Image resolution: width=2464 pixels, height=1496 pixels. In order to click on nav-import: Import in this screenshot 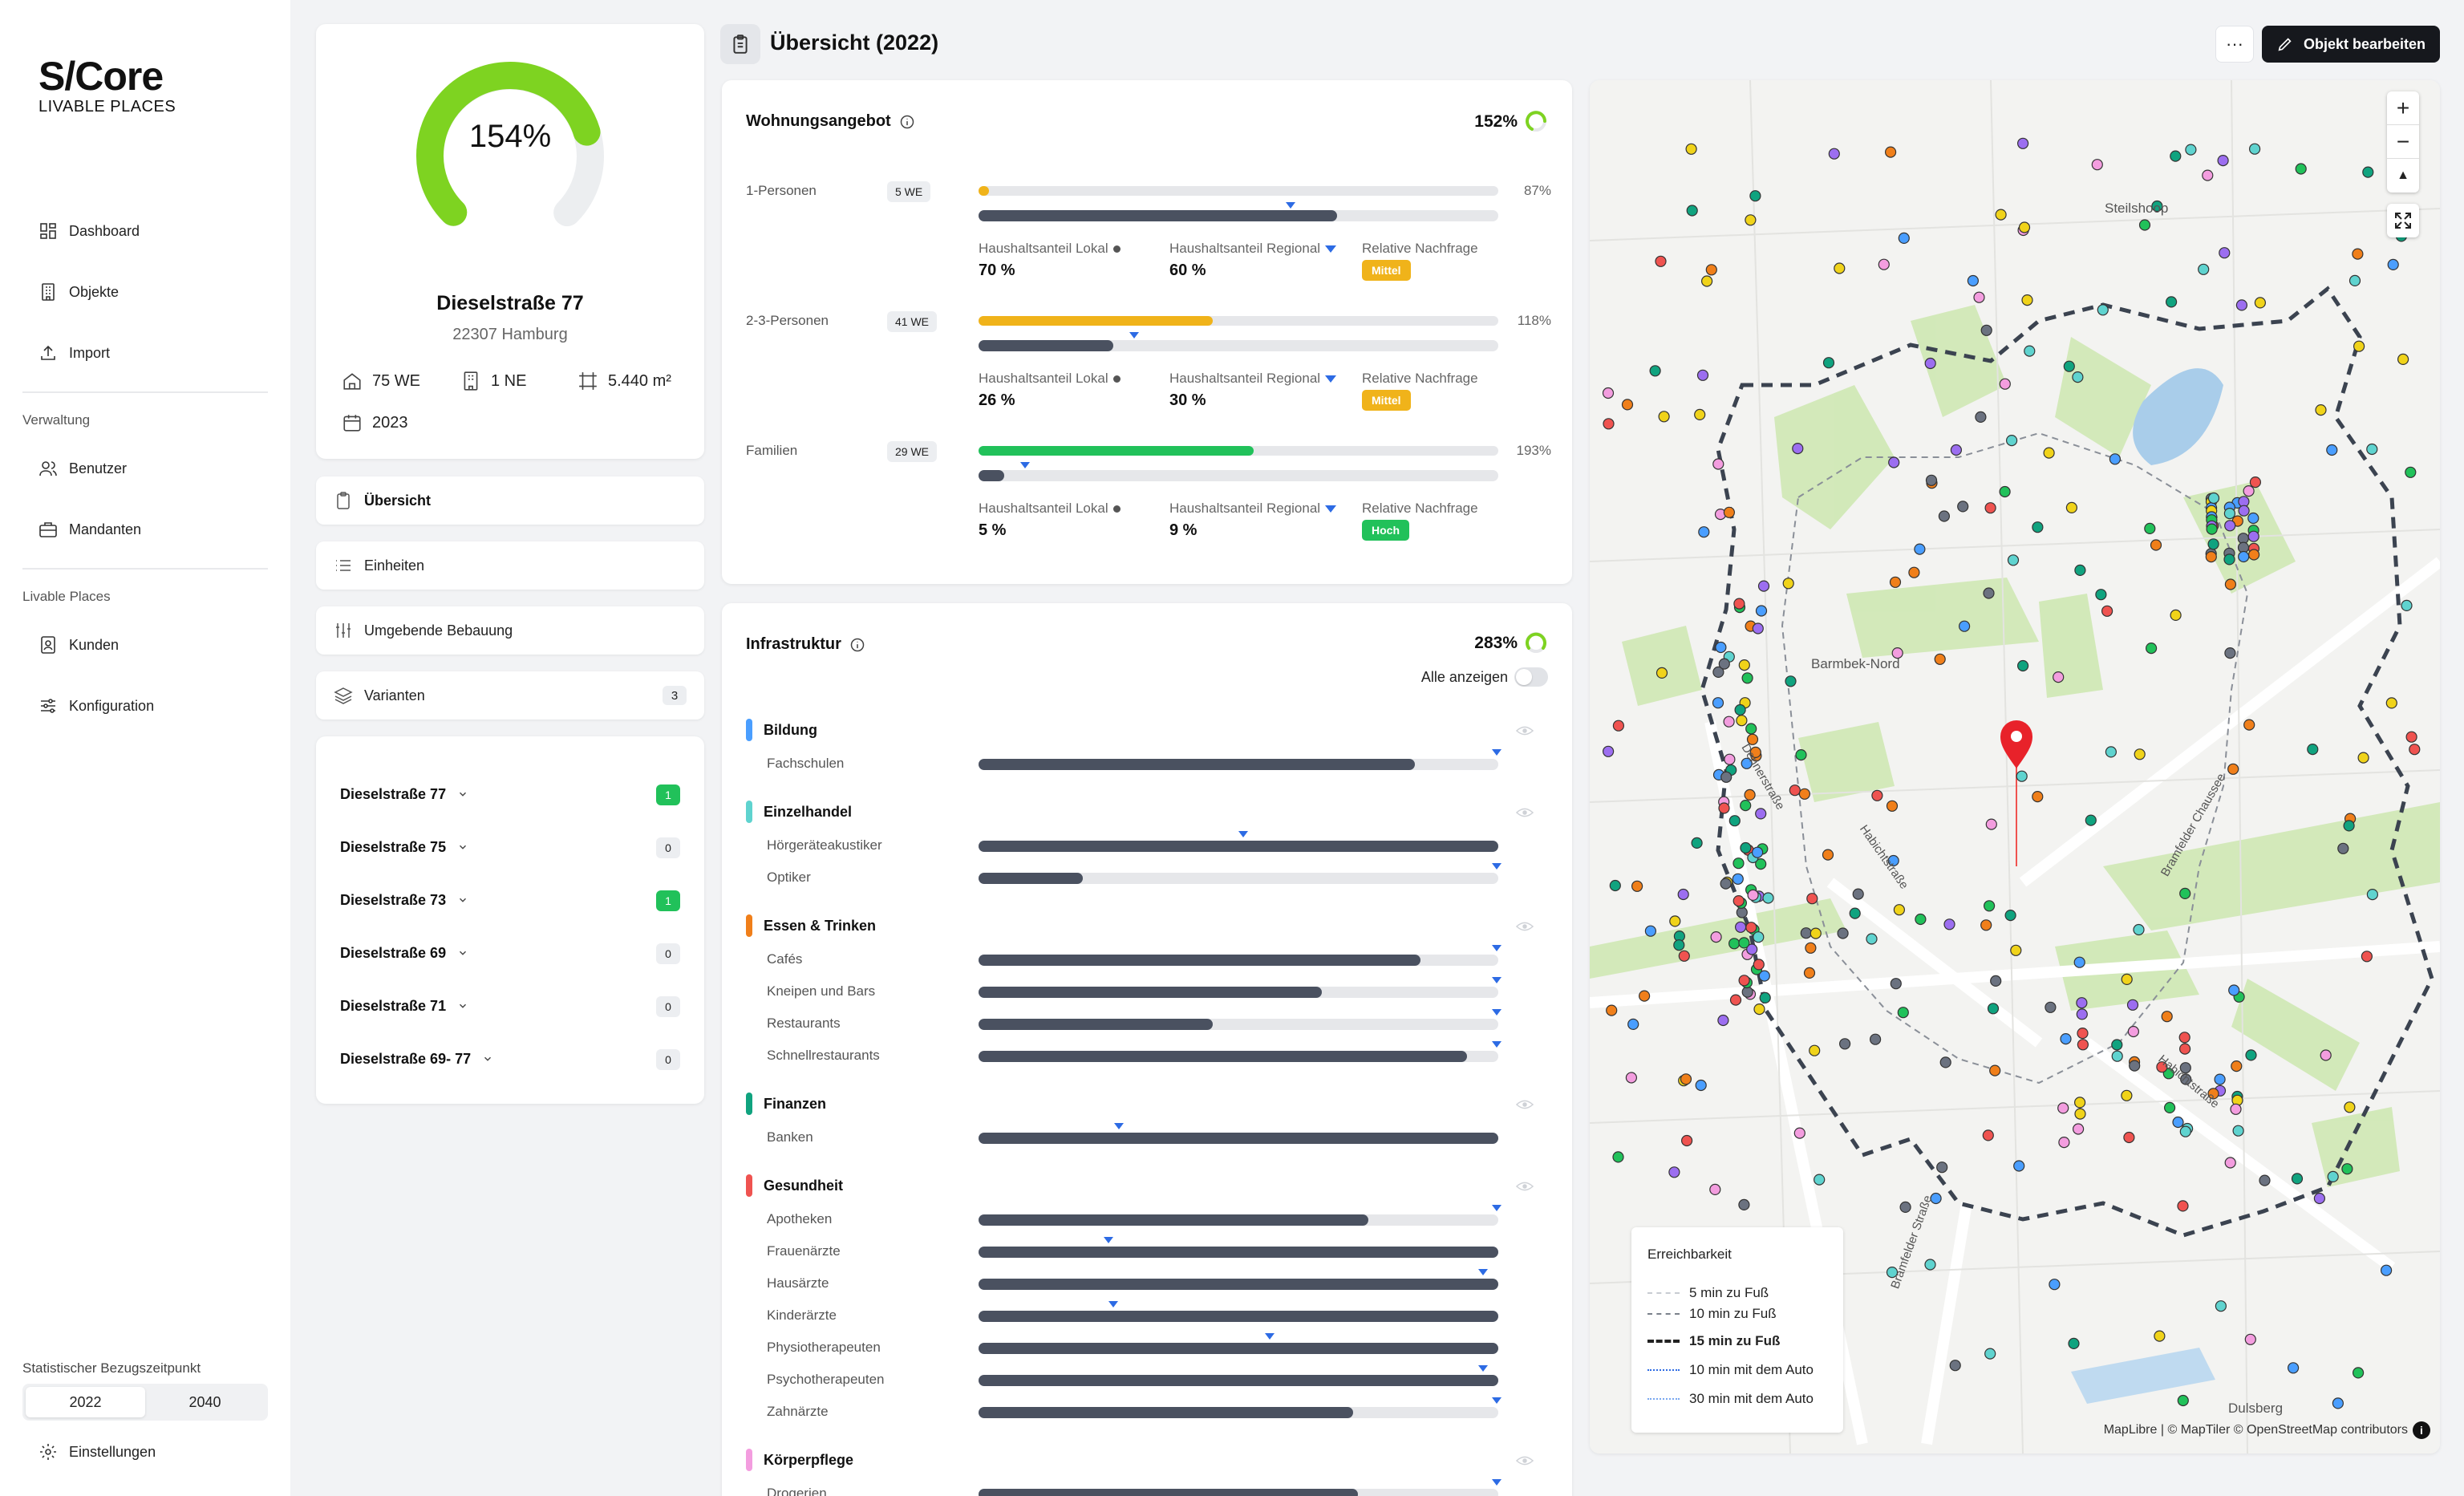, I will do `click(74, 353)`.